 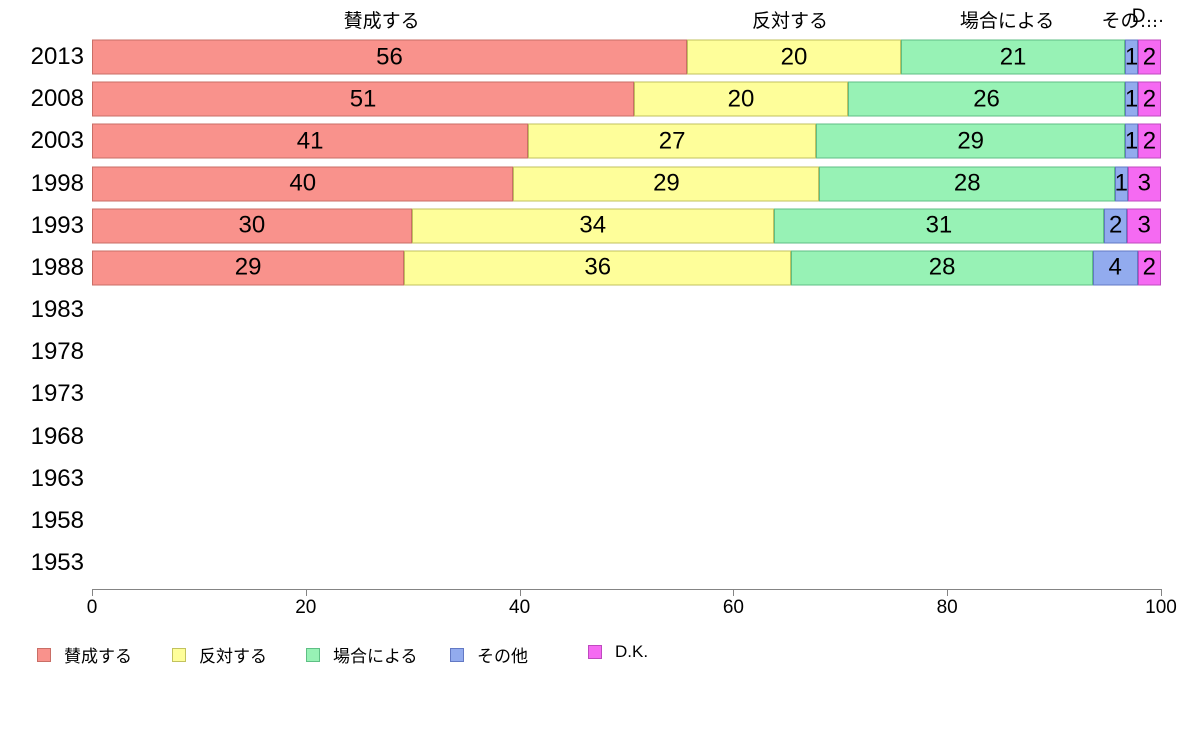 What do you see at coordinates (520, 607) in the screenshot?
I see `x-axis-tick-label: 40` at bounding box center [520, 607].